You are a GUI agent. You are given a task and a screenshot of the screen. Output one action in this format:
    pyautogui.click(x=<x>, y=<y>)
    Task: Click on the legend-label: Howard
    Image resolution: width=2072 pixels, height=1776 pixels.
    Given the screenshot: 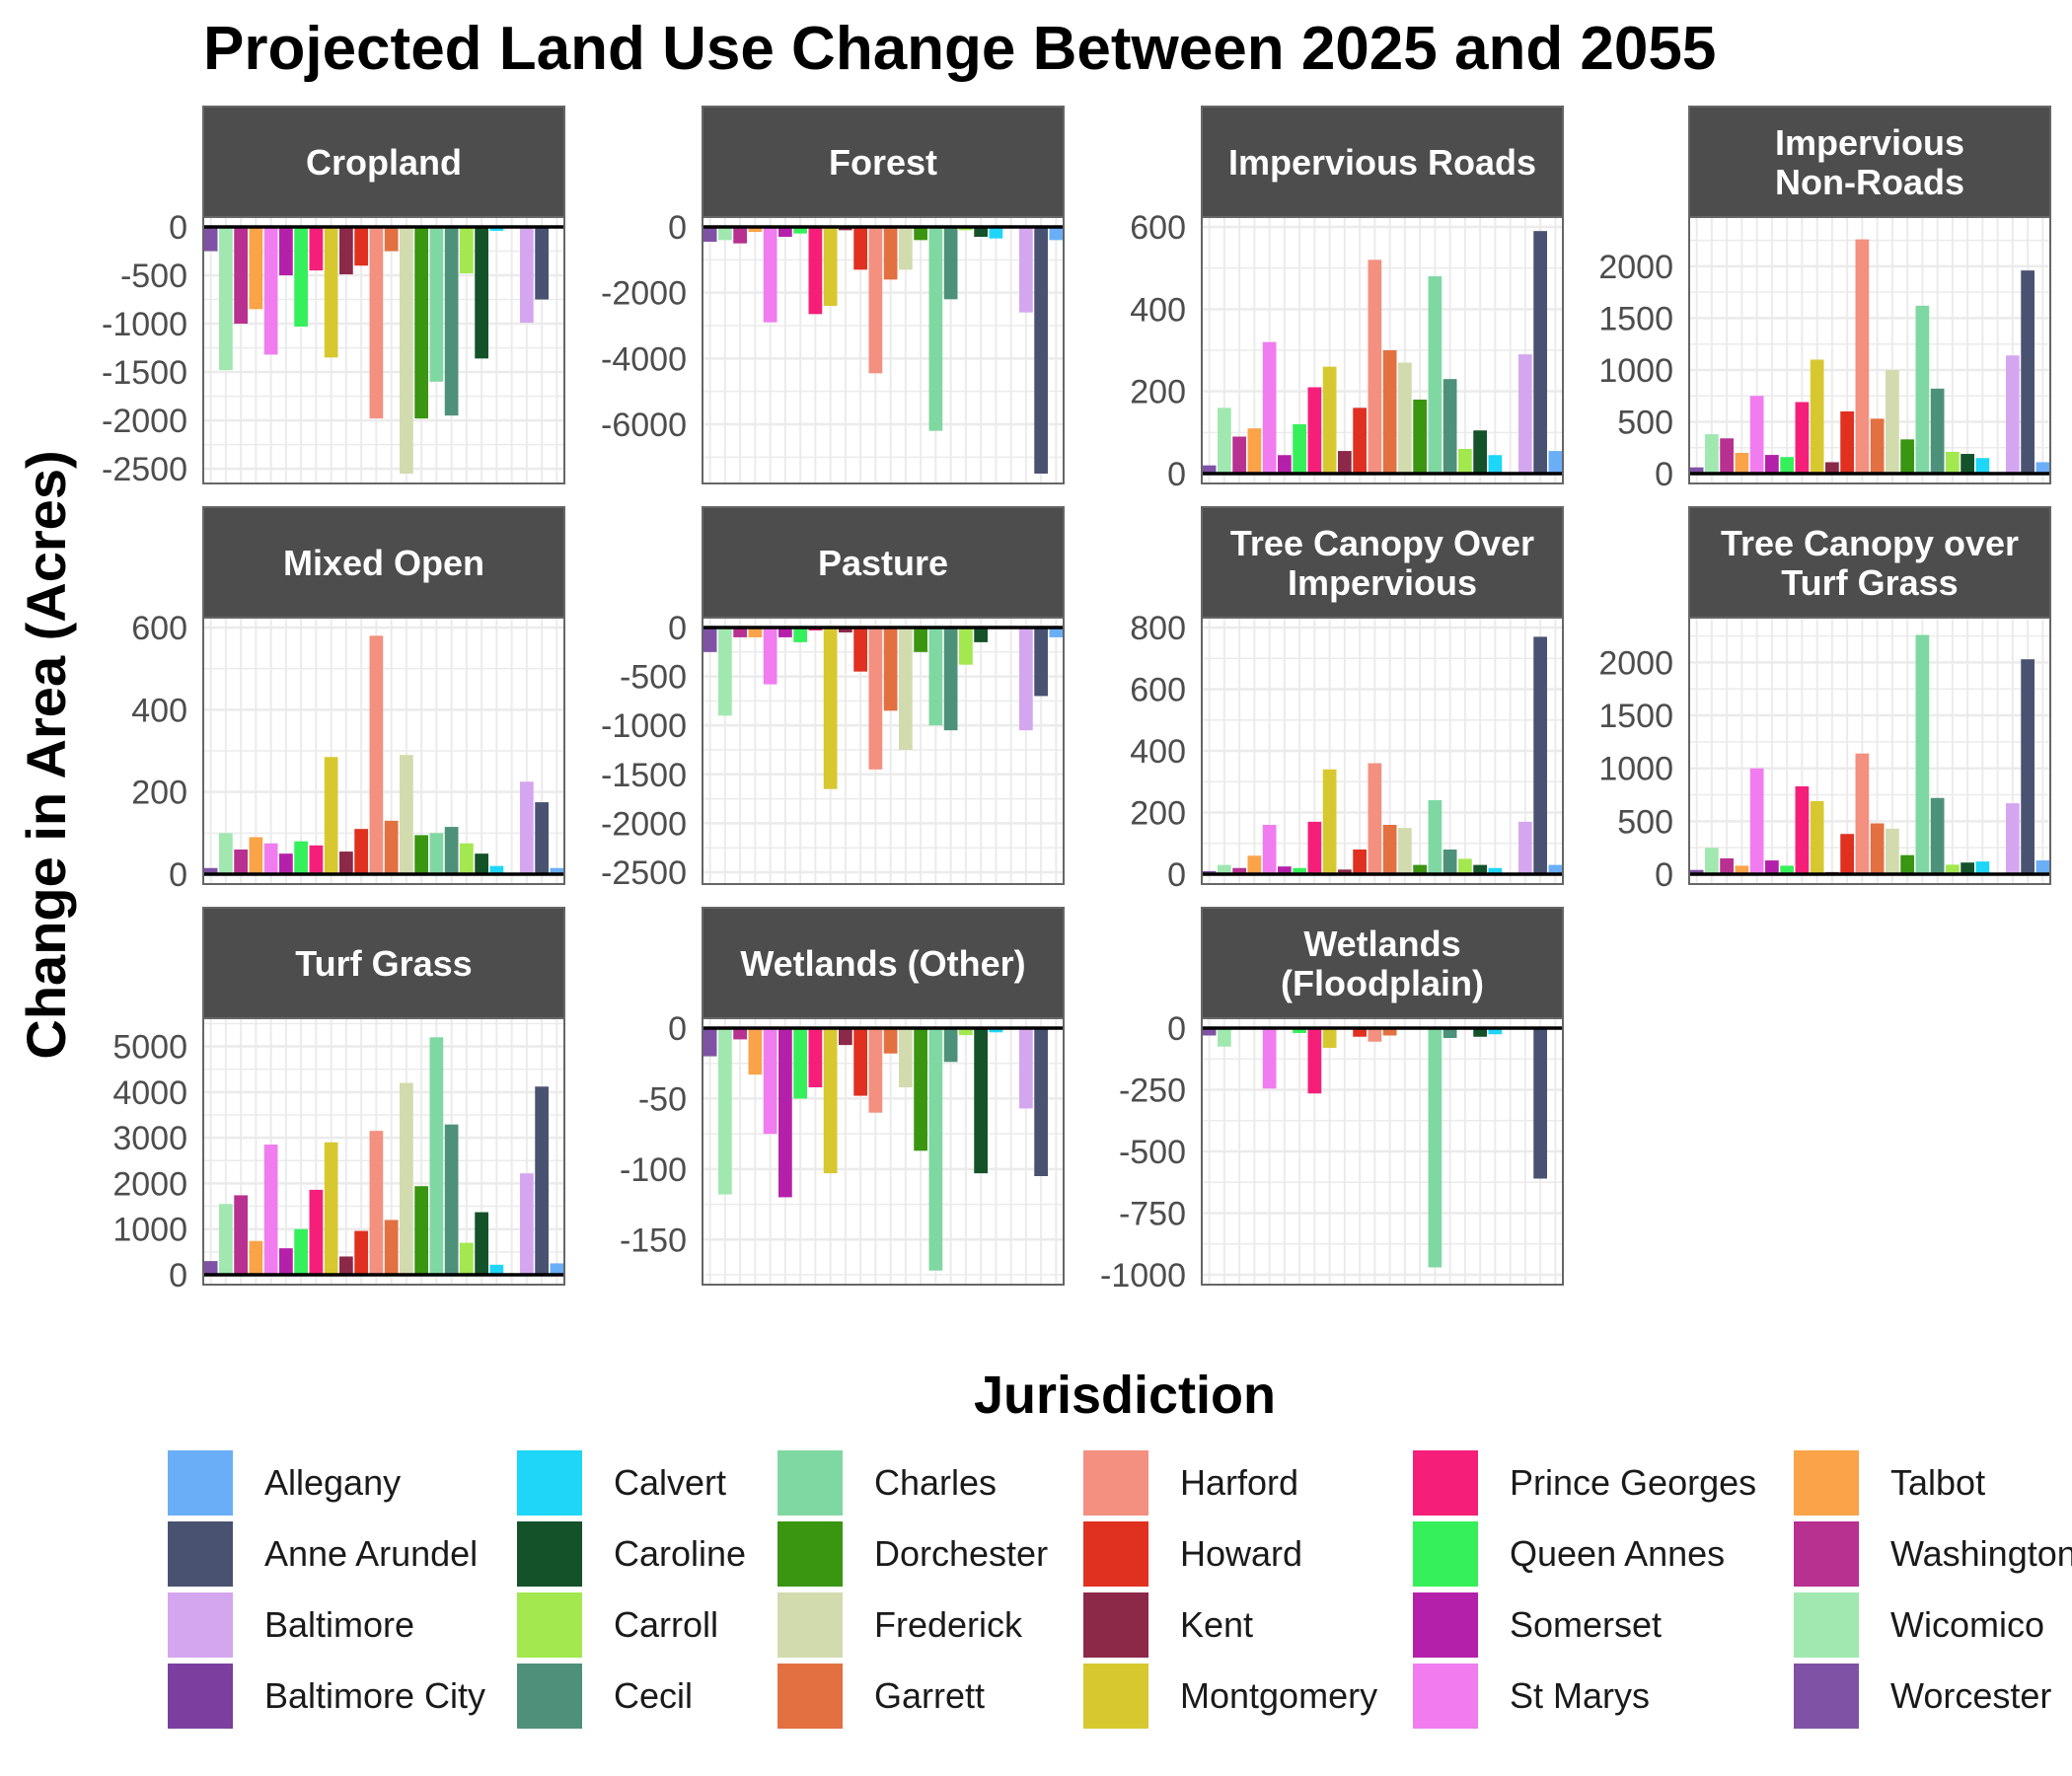 What is the action you would take?
    pyautogui.click(x=1241, y=1554)
    